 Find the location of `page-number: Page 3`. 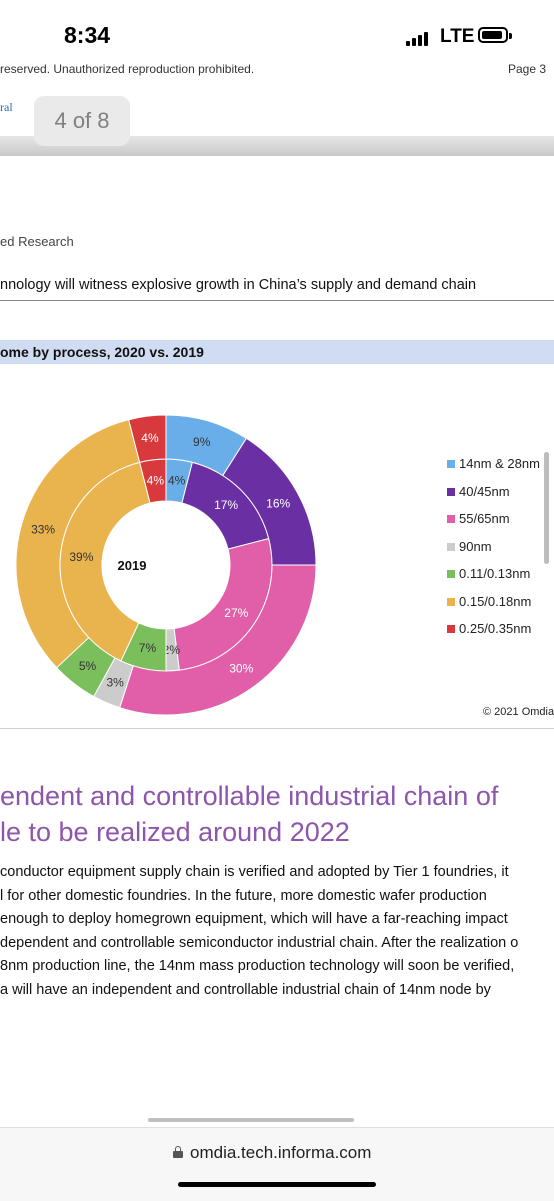

page-number: Page 3 is located at coordinates (527, 69).